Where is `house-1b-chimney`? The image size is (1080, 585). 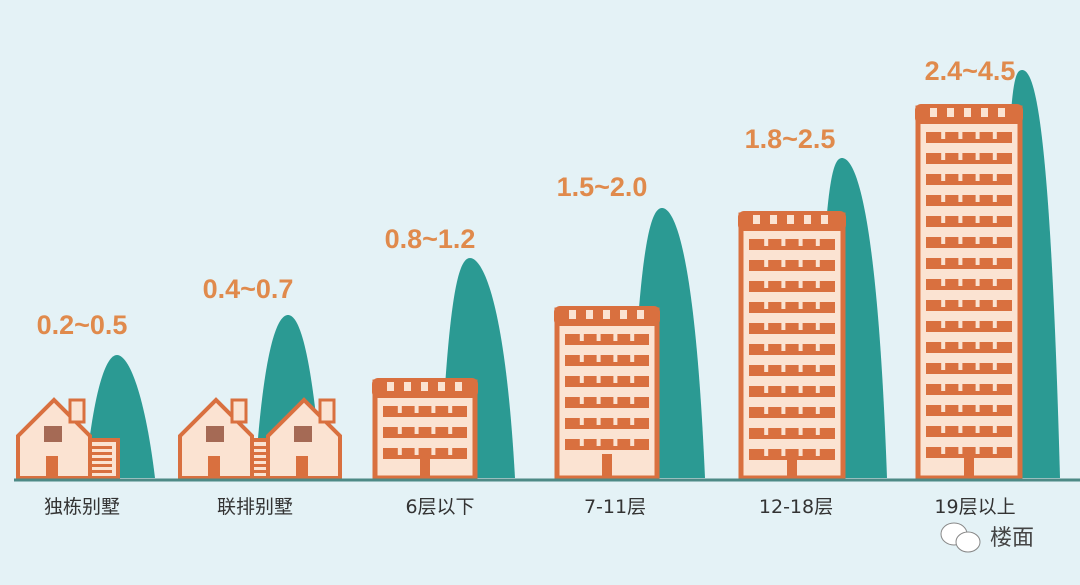 house-1b-chimney is located at coordinates (327, 411).